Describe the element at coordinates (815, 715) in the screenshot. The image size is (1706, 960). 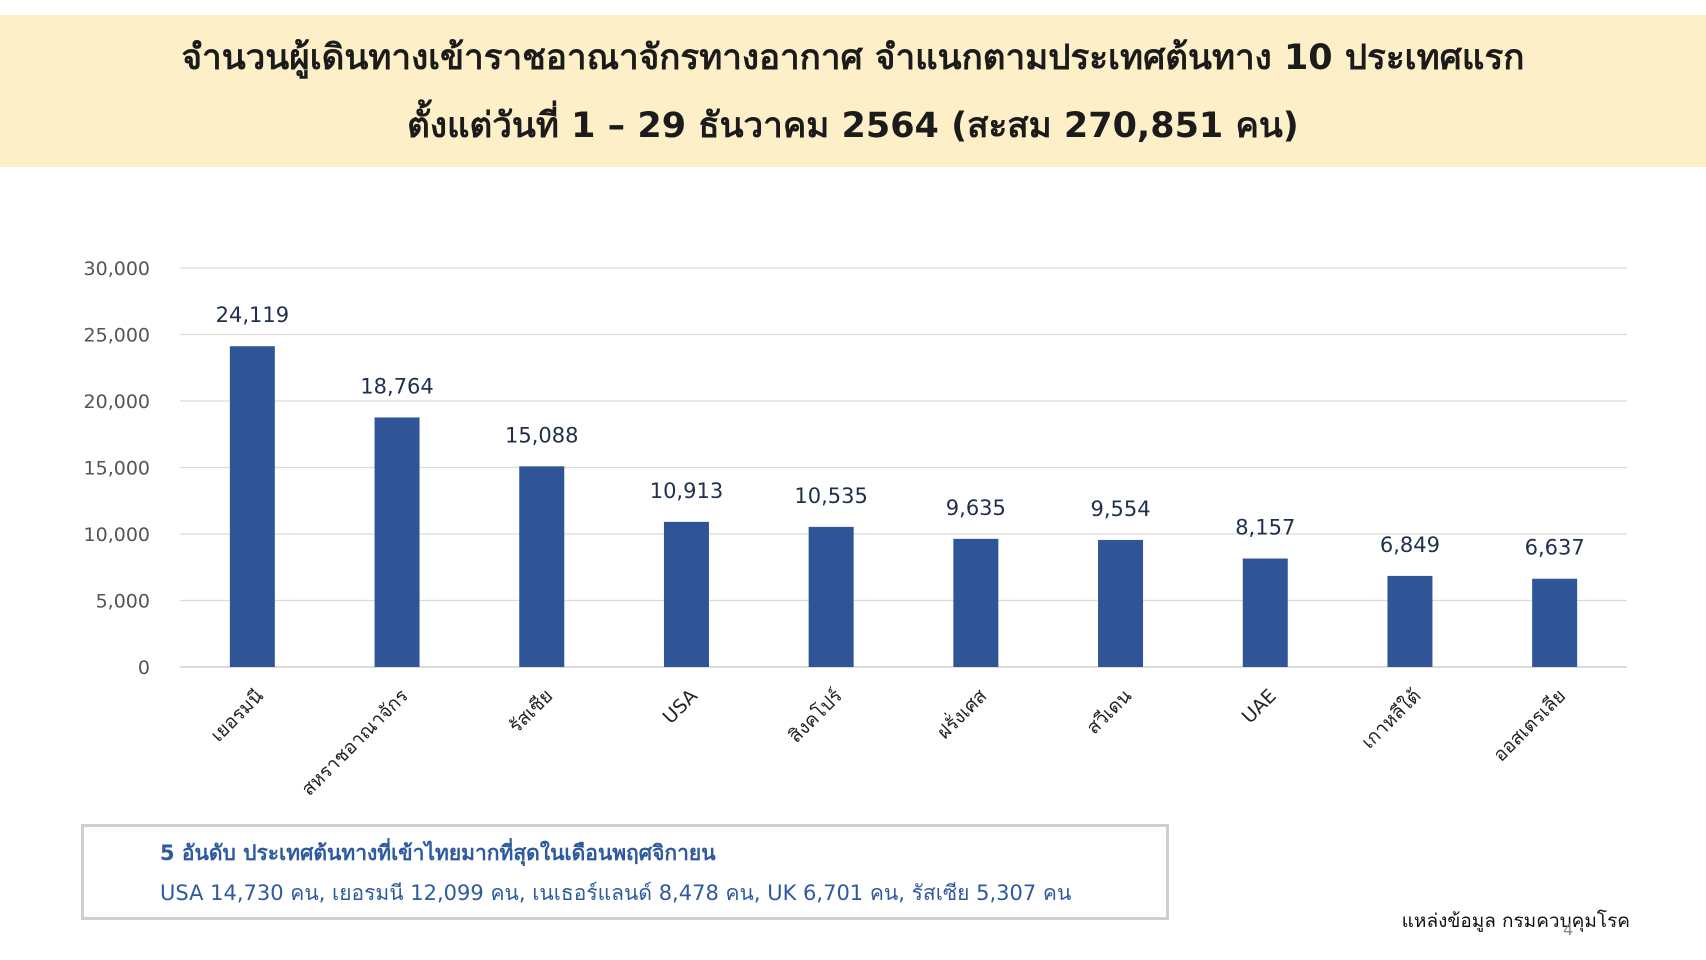
I see `category-label: สิงคโปร์` at that location.